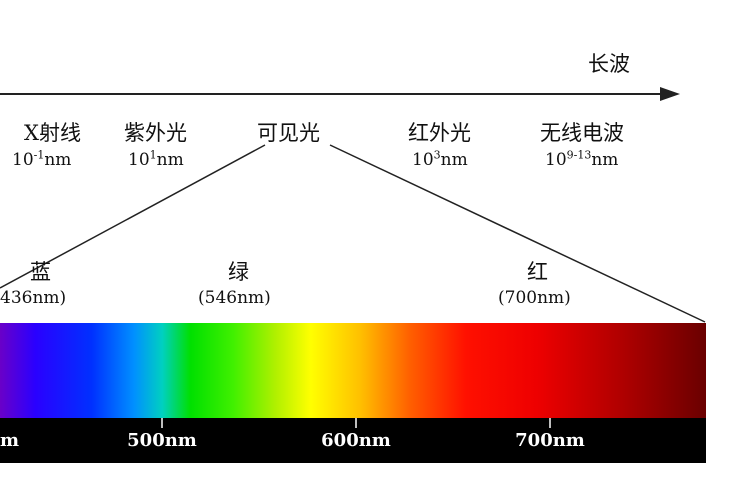  What do you see at coordinates (537, 272) in the screenshot?
I see `color-red-name: 红` at bounding box center [537, 272].